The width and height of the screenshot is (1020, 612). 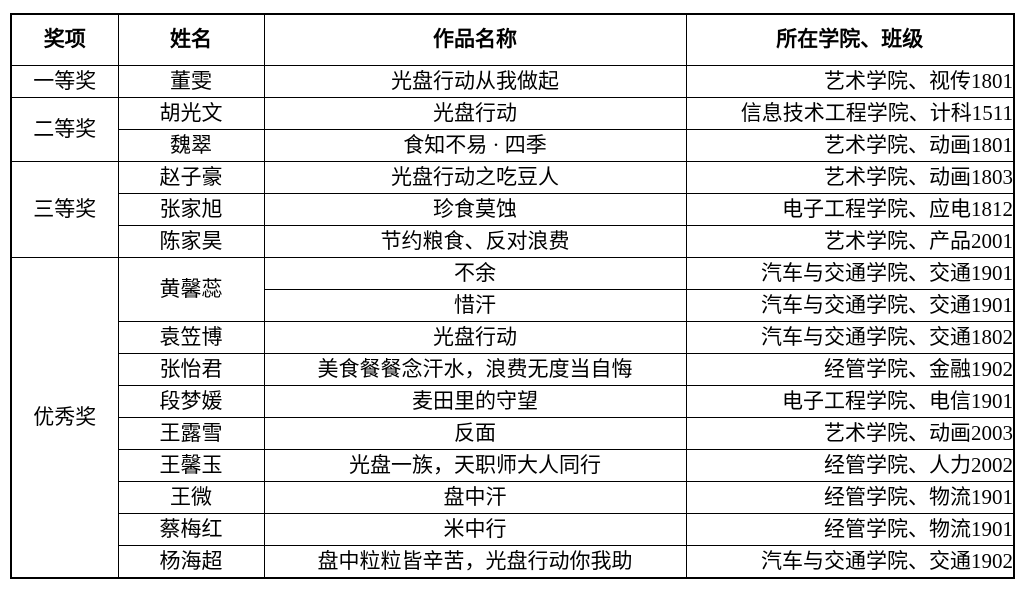 What do you see at coordinates (475, 241) in the screenshot?
I see `work-title-cell: 节约粮食、反对浪费` at bounding box center [475, 241].